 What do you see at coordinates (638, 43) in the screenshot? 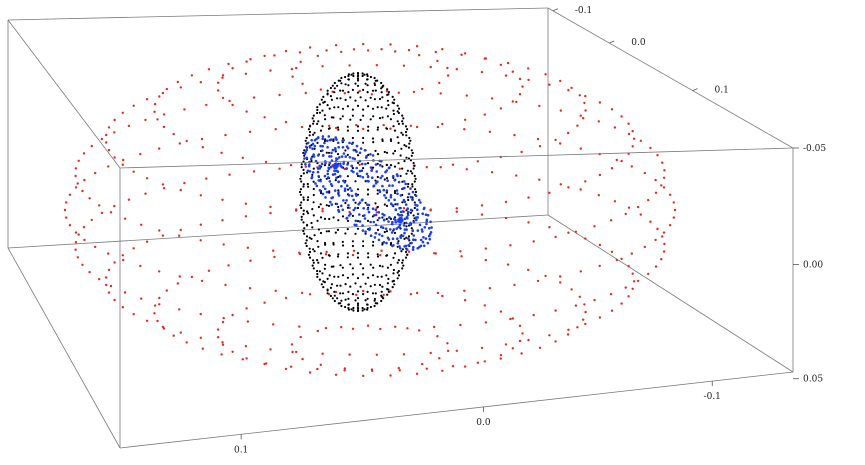
I see `tick-label: 0.0` at bounding box center [638, 43].